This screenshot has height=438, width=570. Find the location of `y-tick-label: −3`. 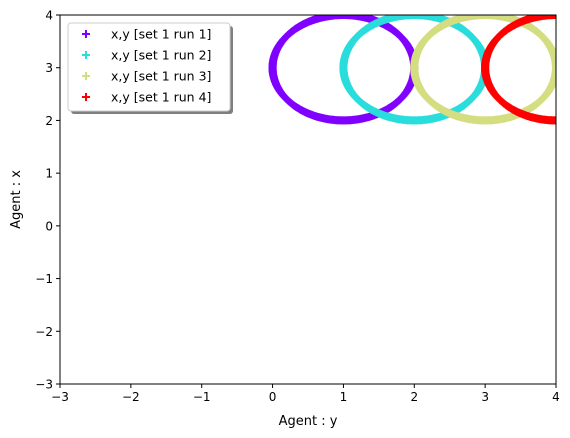

y-tick-label: −3 is located at coordinates (44, 385).